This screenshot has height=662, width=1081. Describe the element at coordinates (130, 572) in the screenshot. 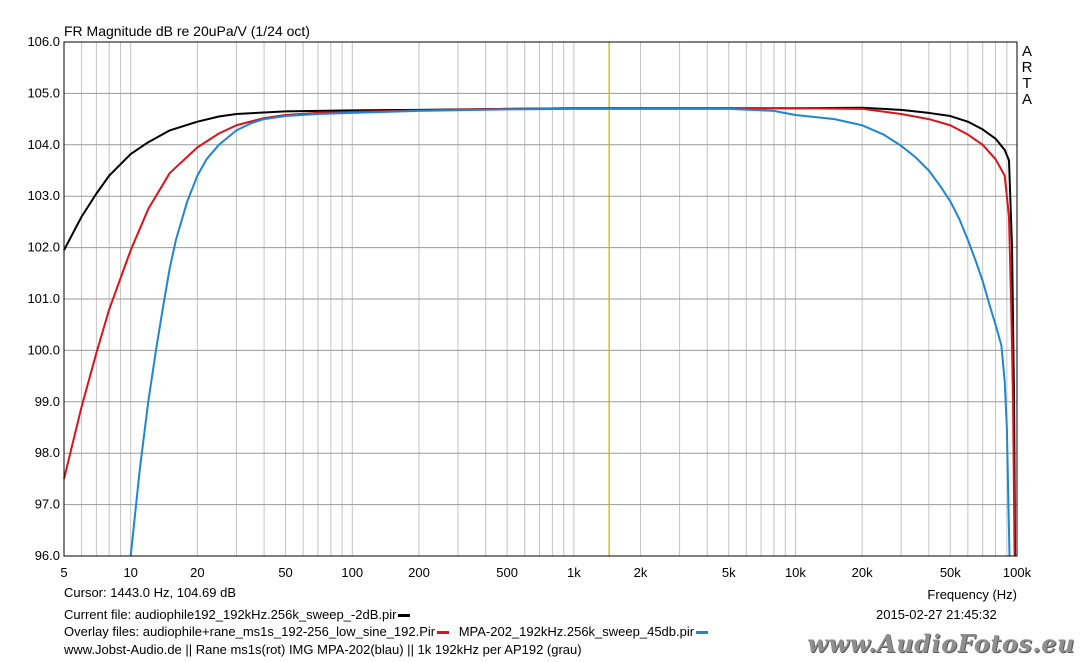

I see `x-tick-label: 10` at that location.